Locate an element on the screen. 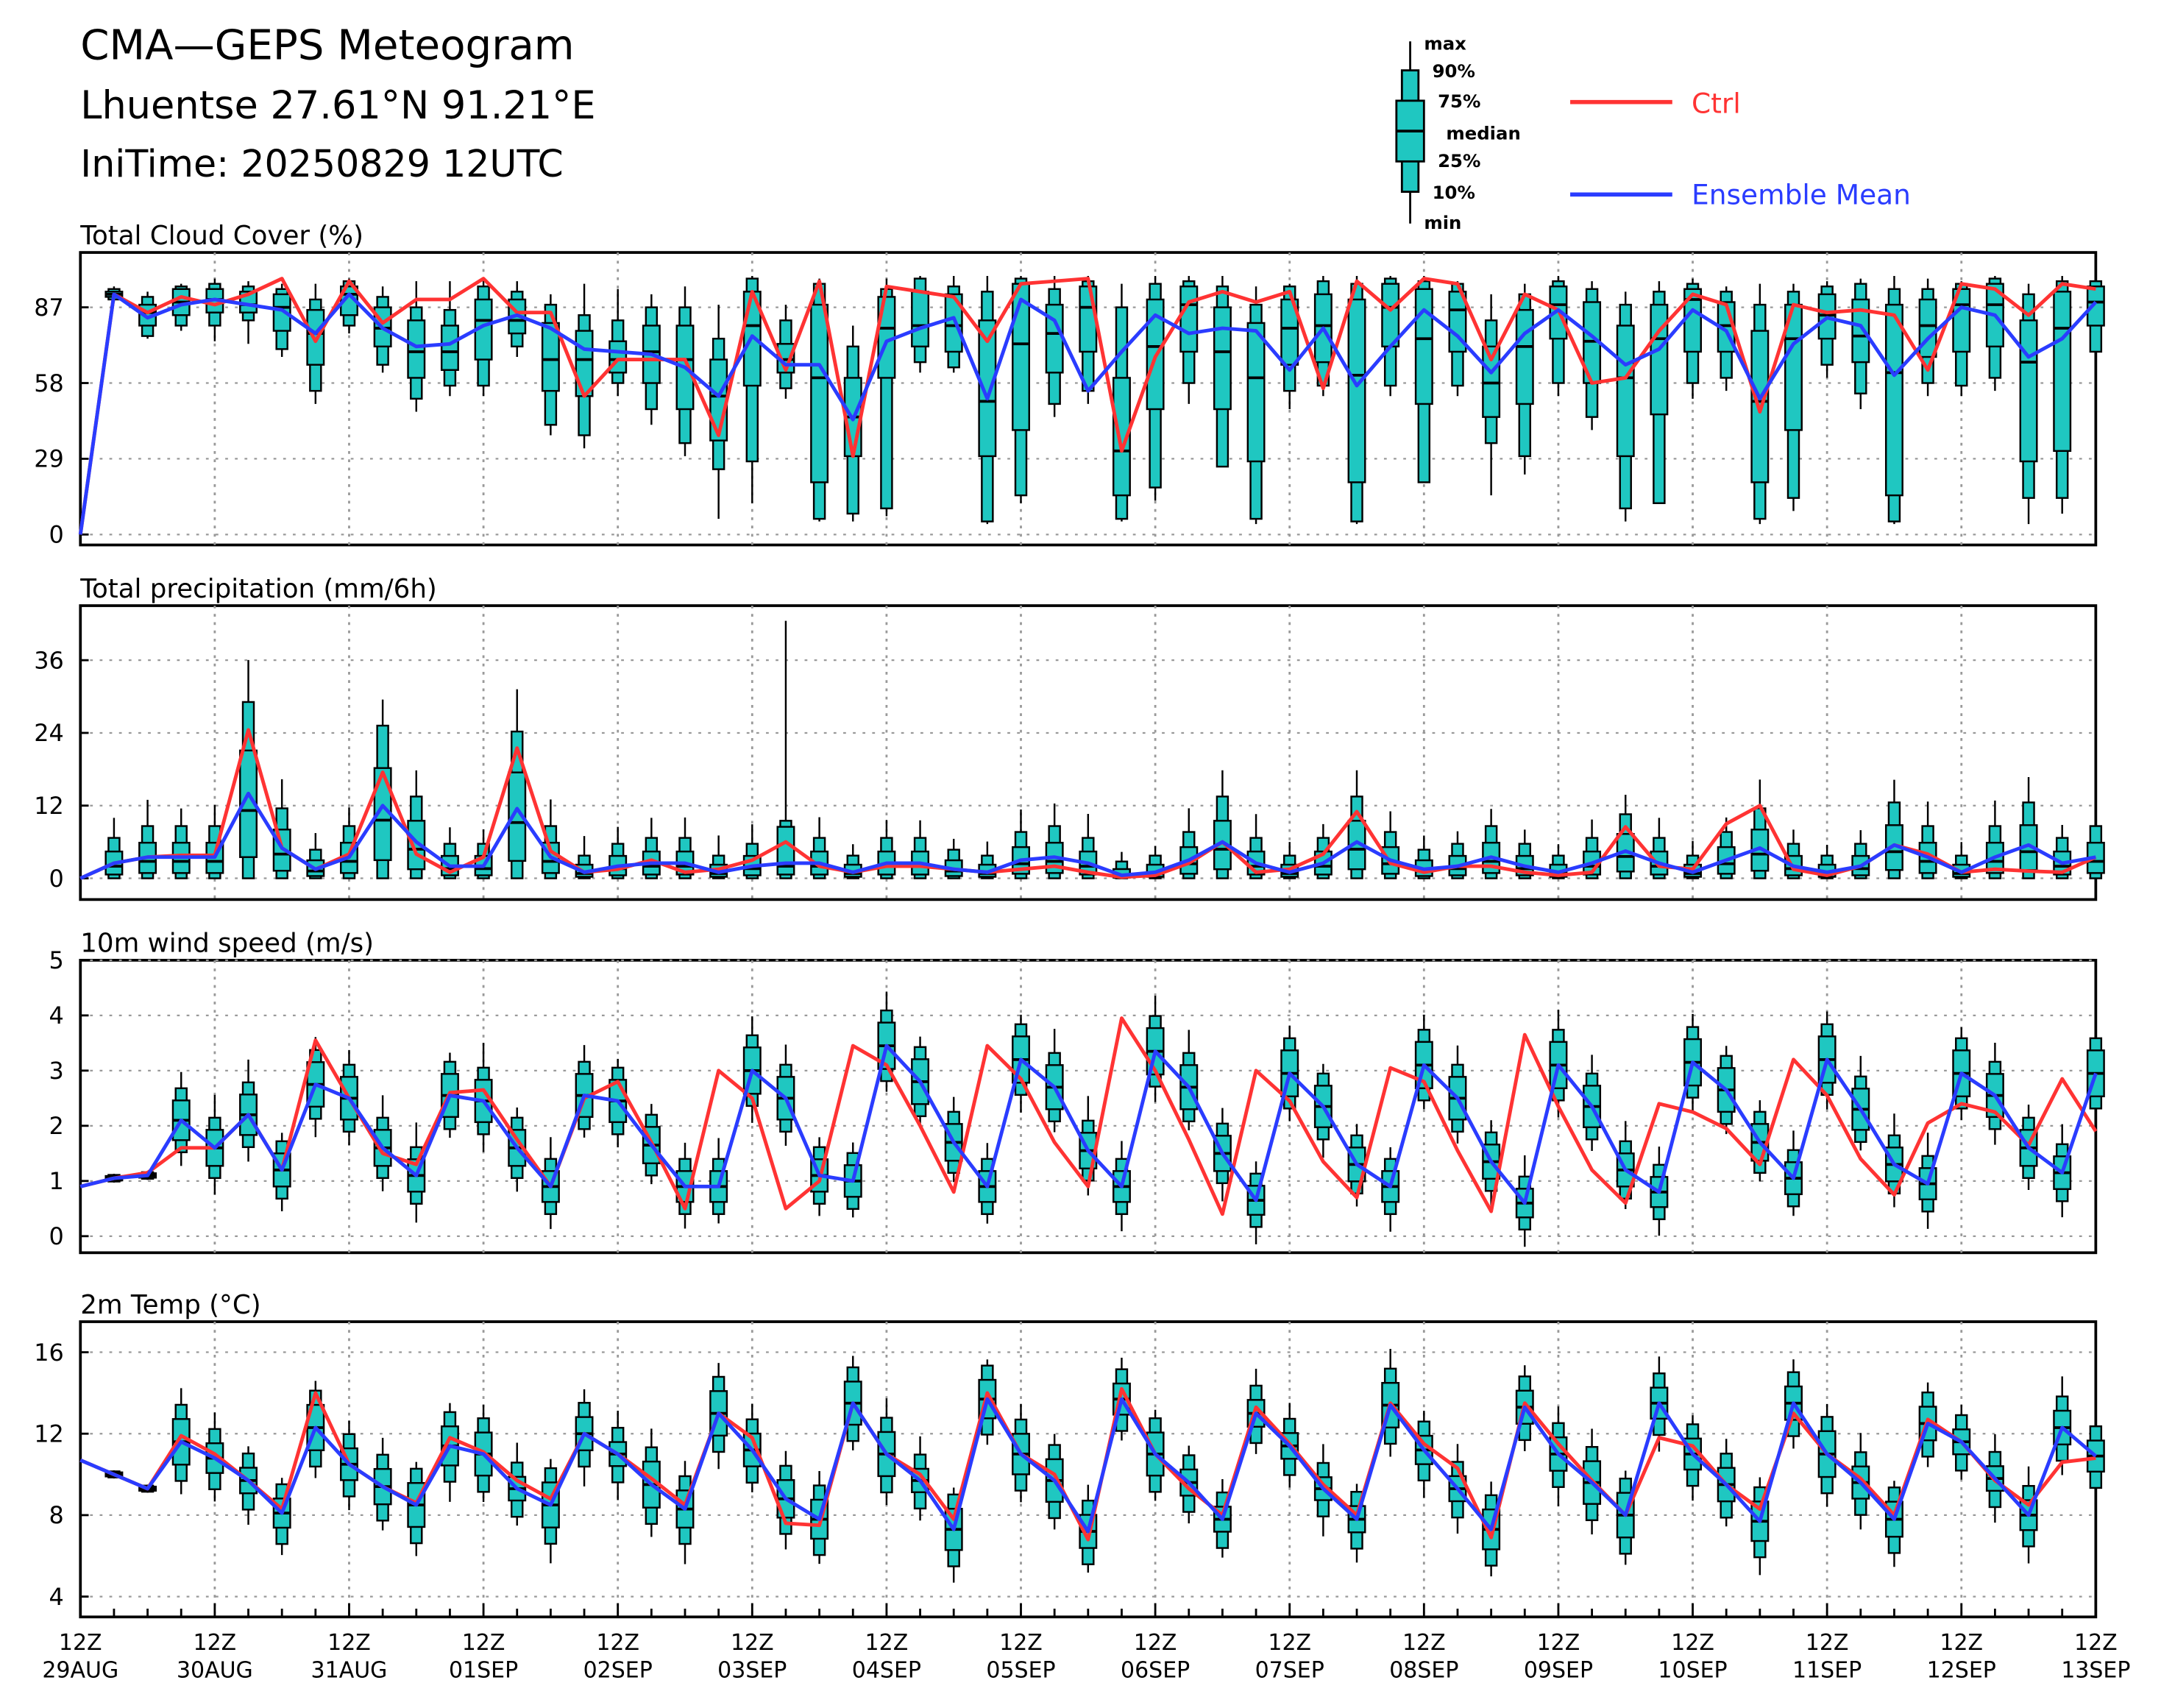 This screenshot has width=2161, height=1708. legend-label-3: median is located at coordinates (1483, 132).